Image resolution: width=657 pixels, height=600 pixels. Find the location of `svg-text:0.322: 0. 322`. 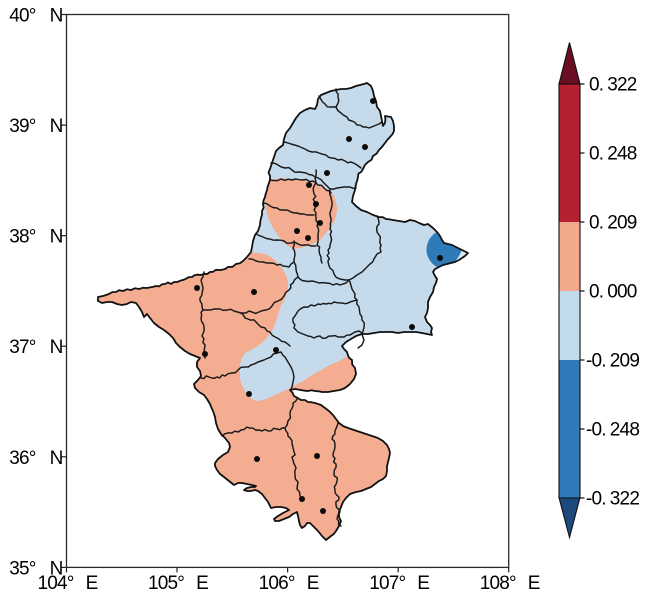

svg-text:0.322: 0. 322 is located at coordinates (613, 85).